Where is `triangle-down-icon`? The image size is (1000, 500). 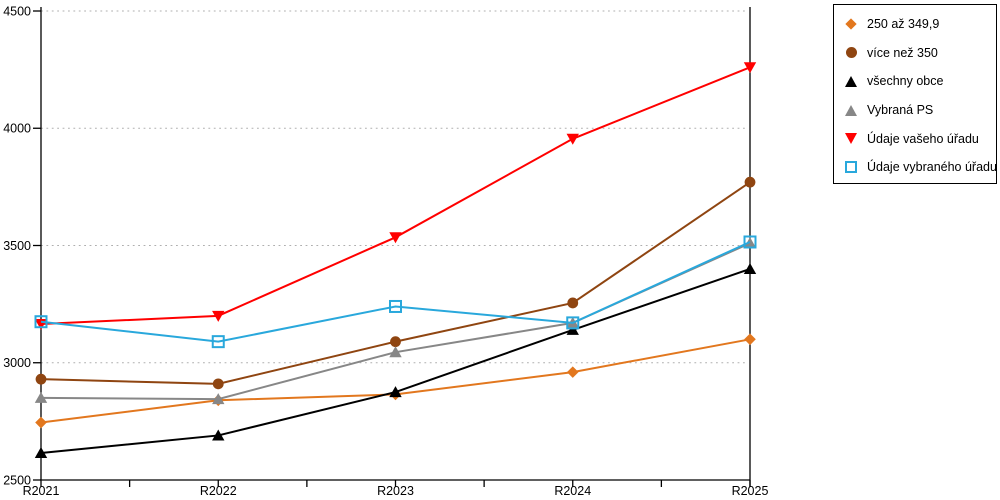 triangle-down-icon is located at coordinates (851, 139).